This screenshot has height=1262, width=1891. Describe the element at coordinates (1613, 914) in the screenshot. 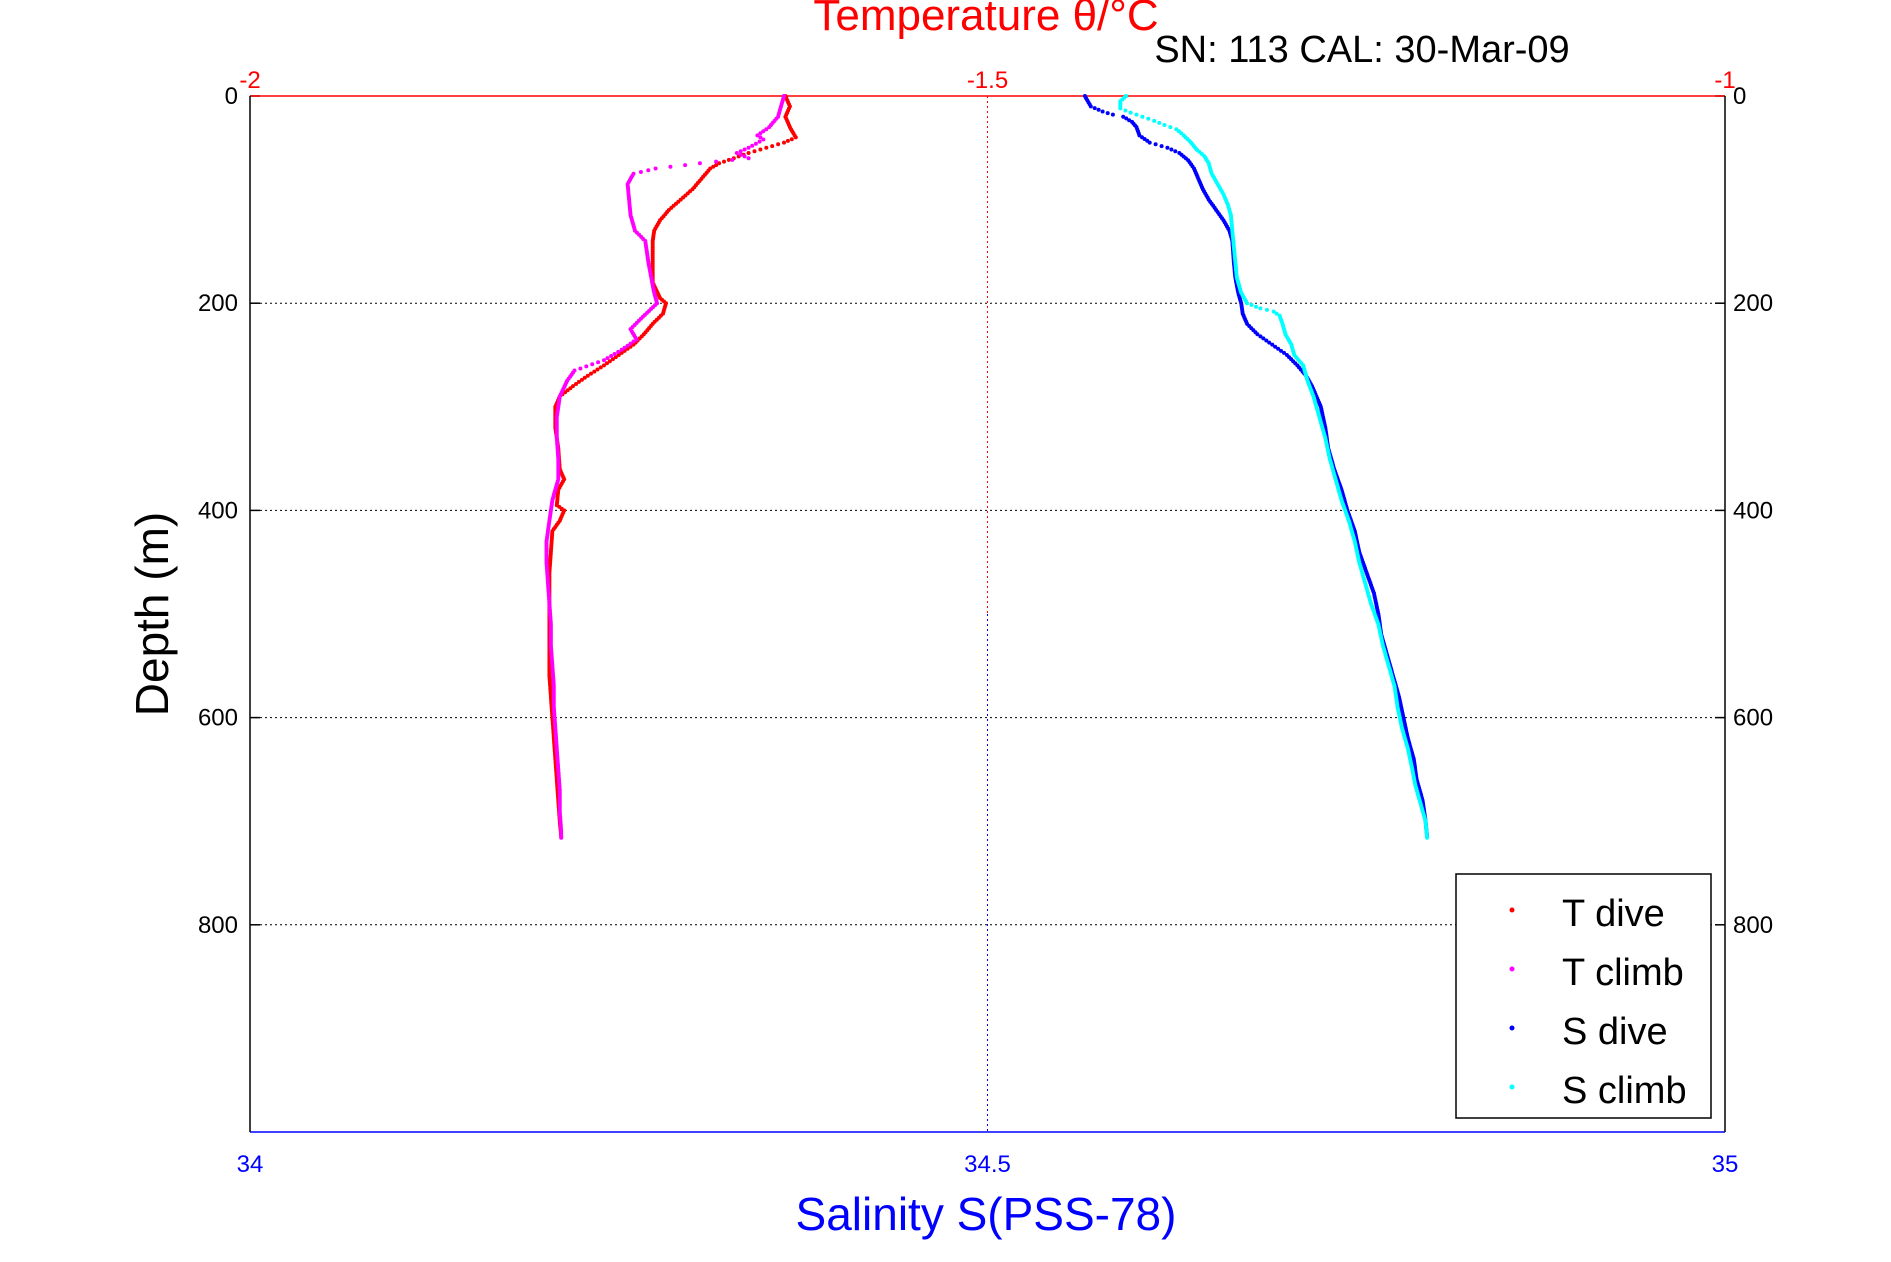

I see `legend-label: T dive` at that location.